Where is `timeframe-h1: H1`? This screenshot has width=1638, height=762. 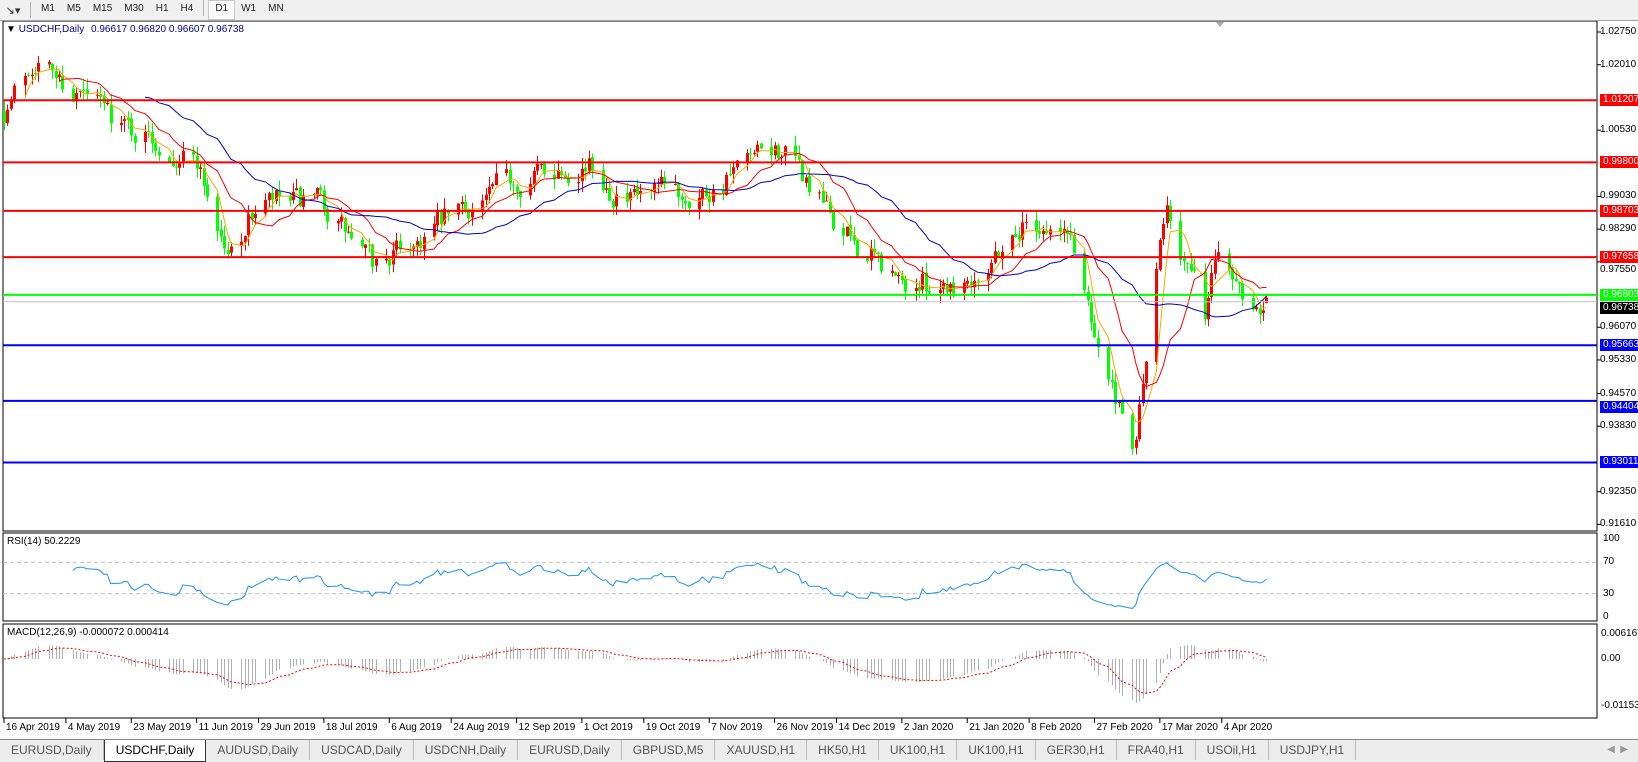 timeframe-h1: H1 is located at coordinates (162, 8).